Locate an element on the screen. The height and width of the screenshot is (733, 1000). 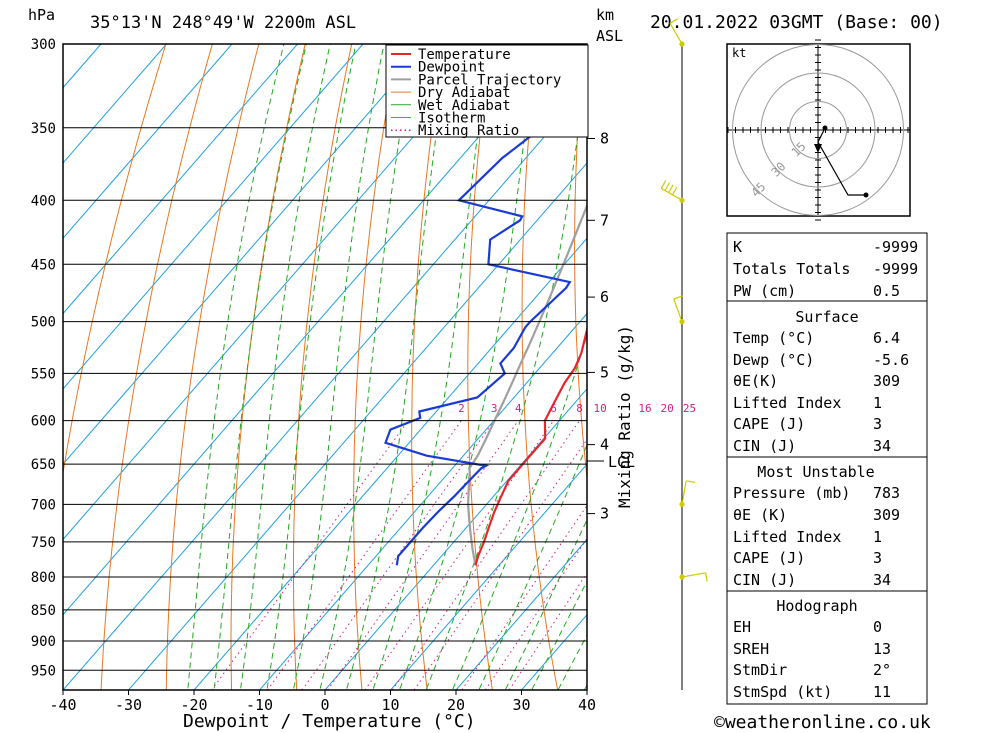
stmdir-value: 2° is located at coordinates (882, 670).